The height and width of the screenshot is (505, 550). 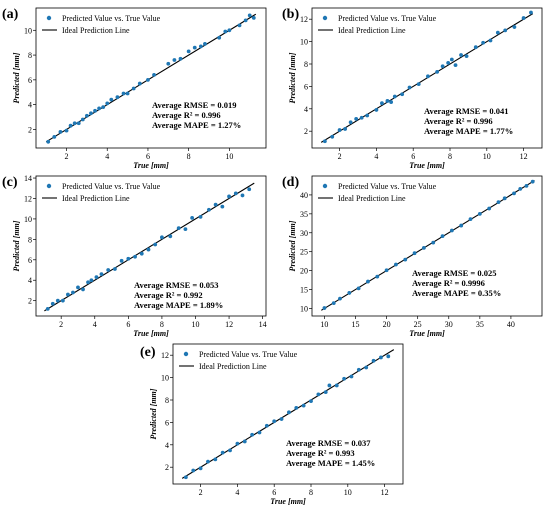 I want to click on panel-label: (e), so click(x=148, y=352).